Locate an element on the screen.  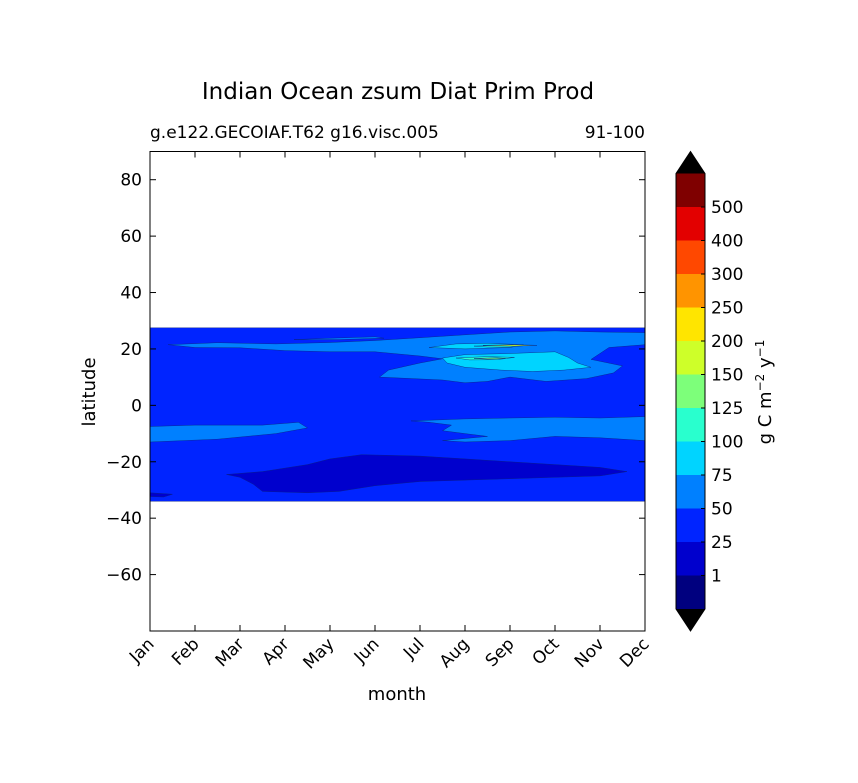
chart-subtitle-right: 91-100 is located at coordinates (615, 133).